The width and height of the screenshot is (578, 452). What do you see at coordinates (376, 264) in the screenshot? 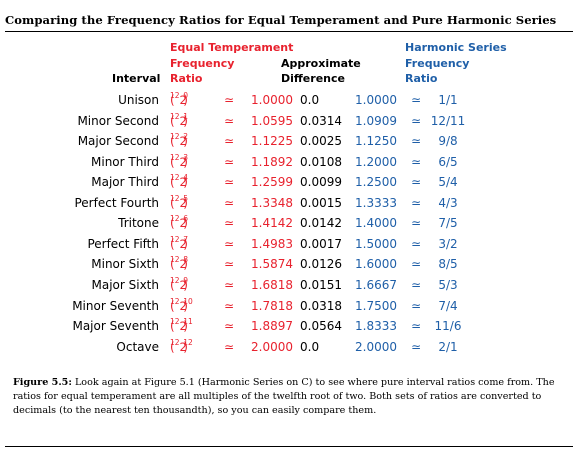
I see `harmonic-decimal-value: 1.6000` at bounding box center [376, 264].